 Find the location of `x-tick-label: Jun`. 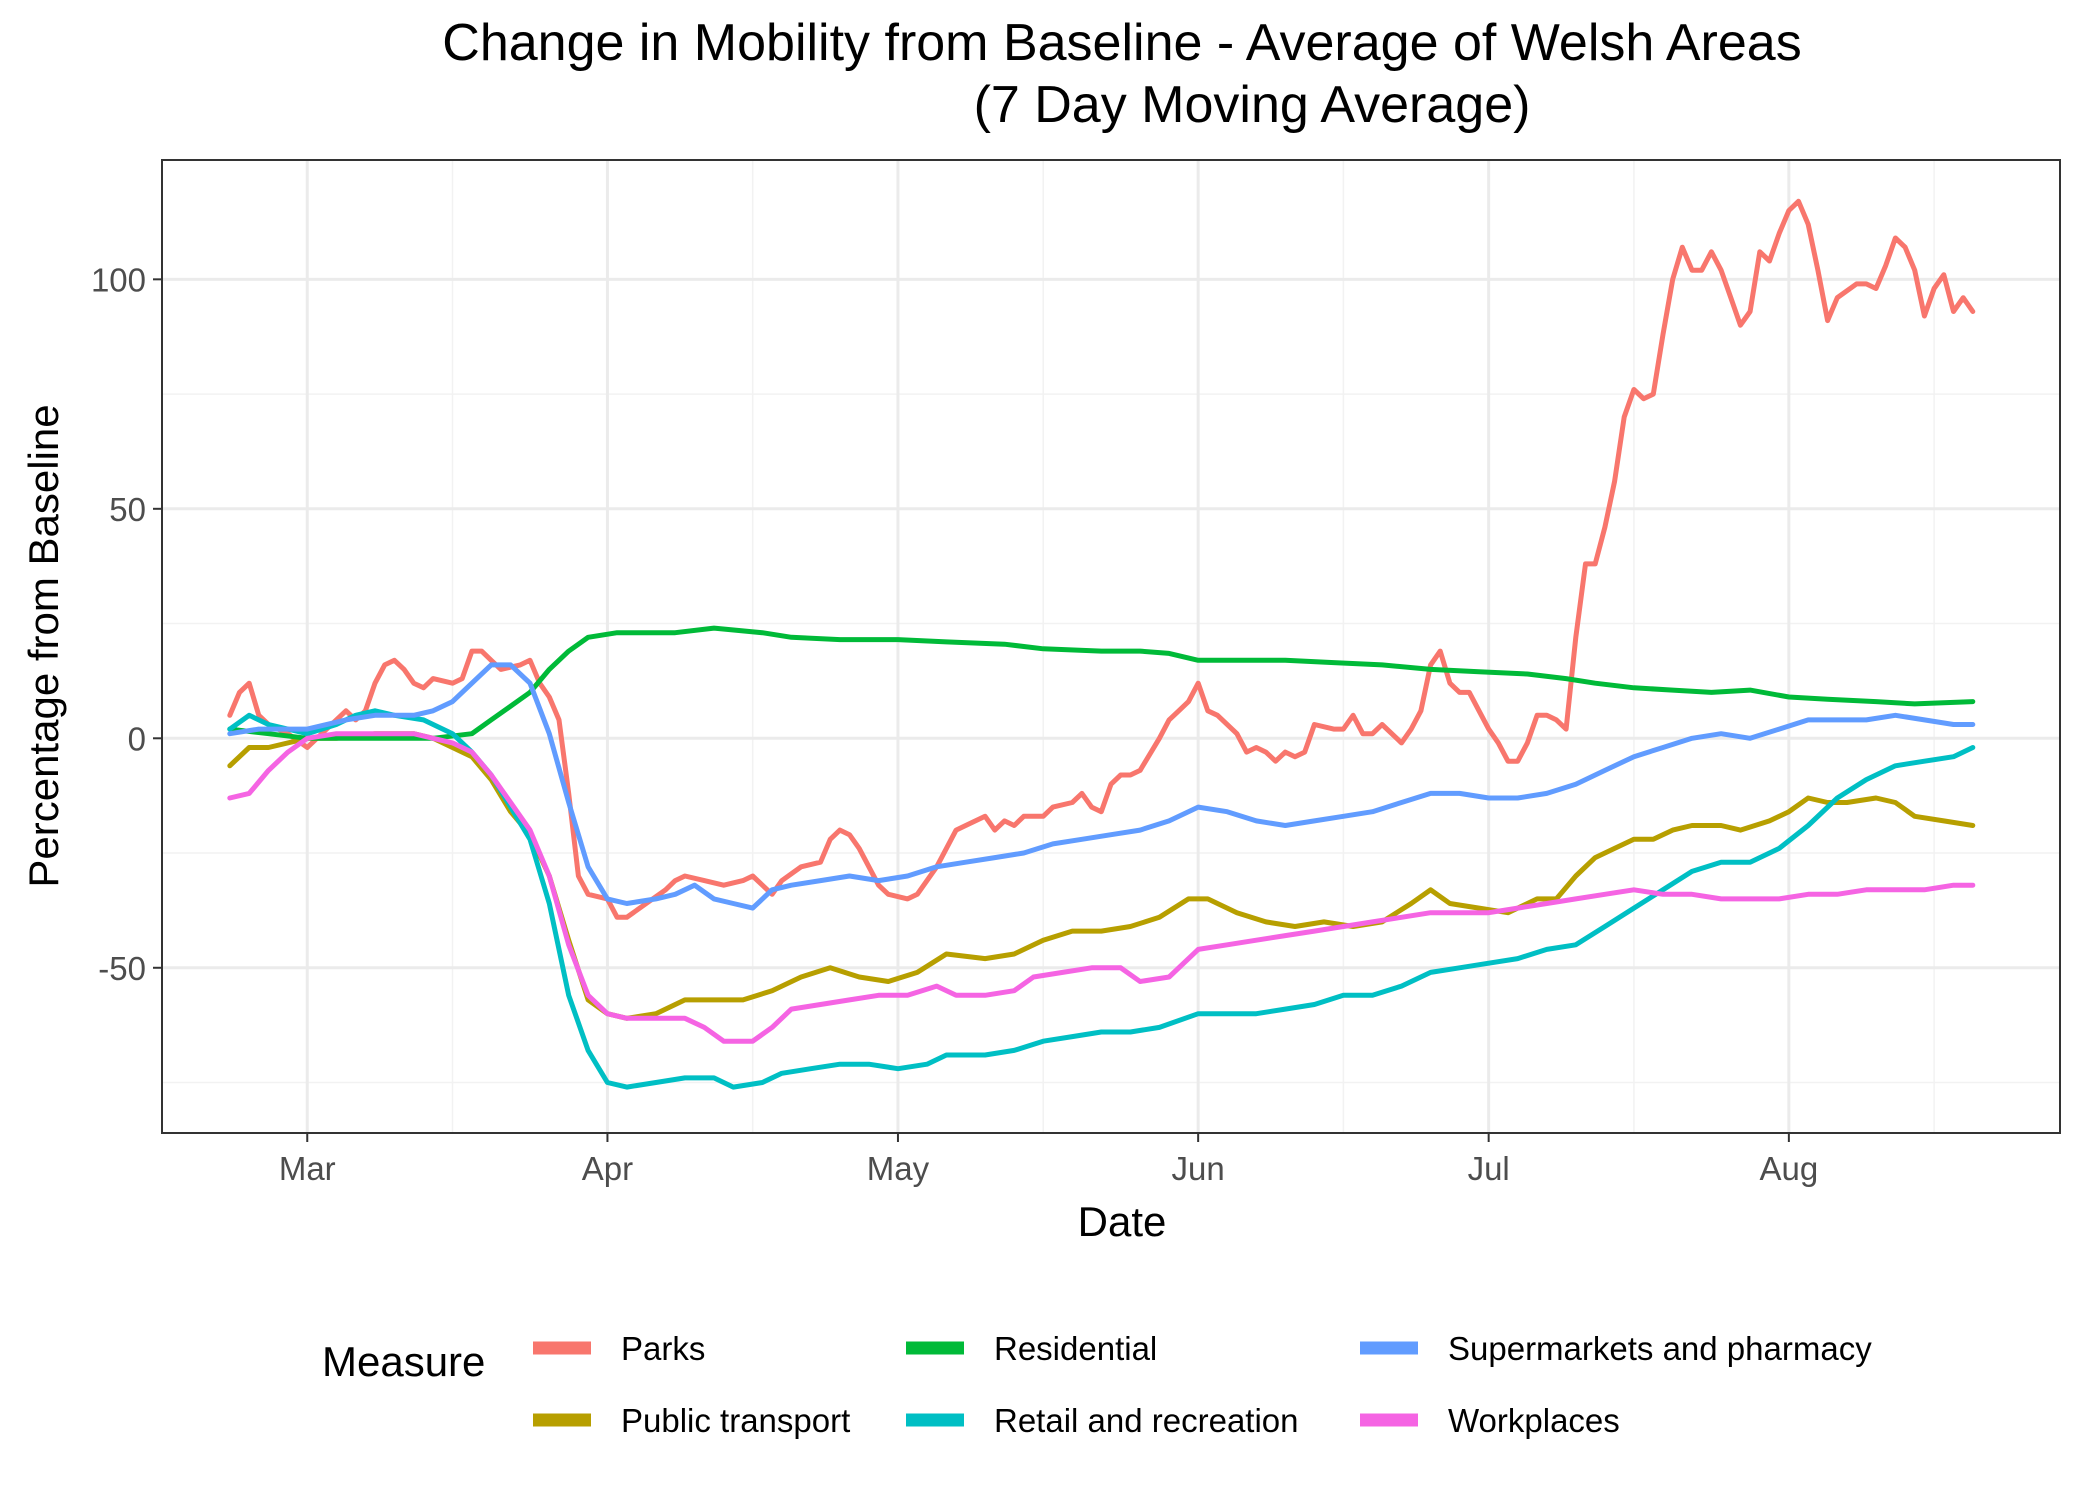

x-tick-label: Jun is located at coordinates (1198, 1168).